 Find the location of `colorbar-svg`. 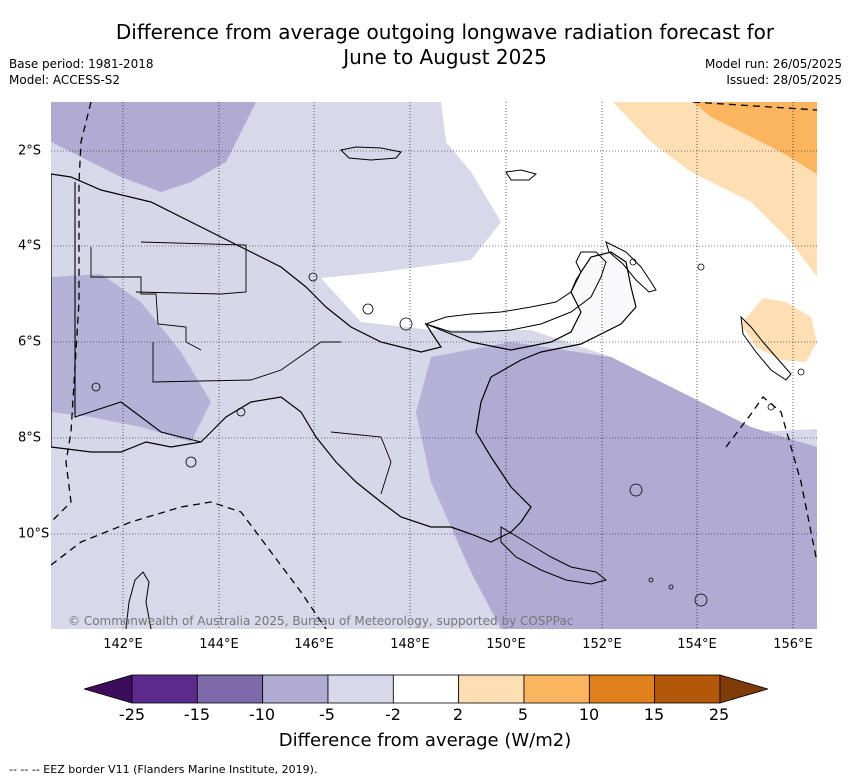

colorbar-svg is located at coordinates (426, 689).